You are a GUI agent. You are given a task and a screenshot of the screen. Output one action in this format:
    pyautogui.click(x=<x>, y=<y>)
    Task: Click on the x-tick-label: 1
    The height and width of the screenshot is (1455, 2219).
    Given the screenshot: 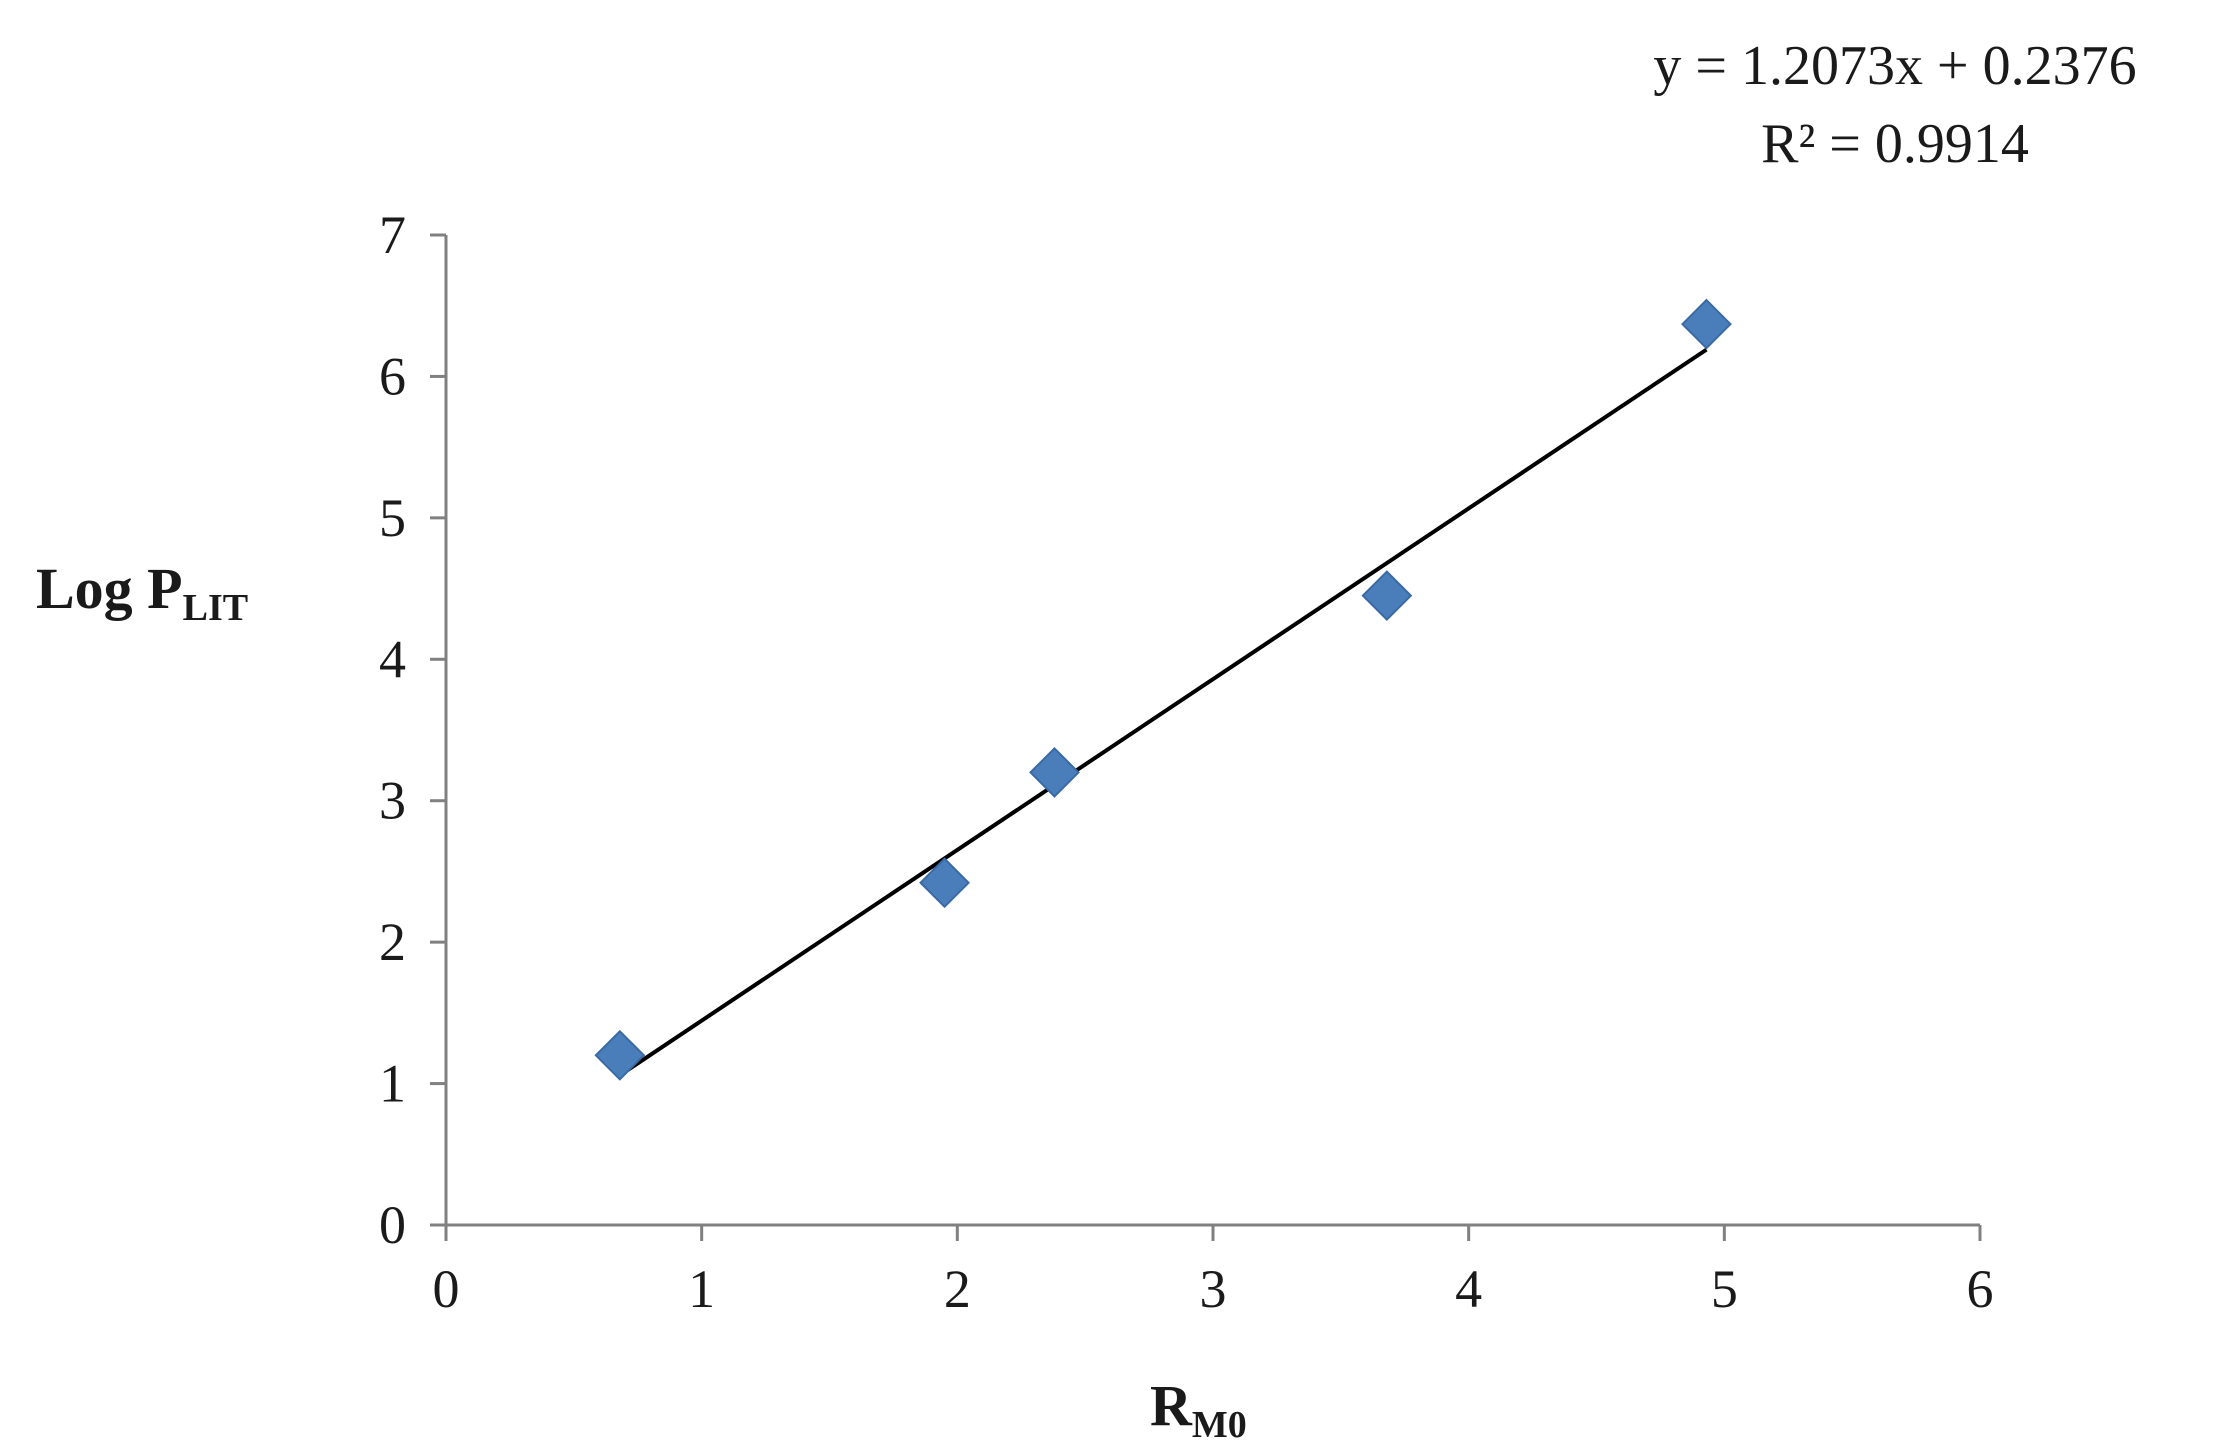 What is the action you would take?
    pyautogui.click(x=701, y=1289)
    